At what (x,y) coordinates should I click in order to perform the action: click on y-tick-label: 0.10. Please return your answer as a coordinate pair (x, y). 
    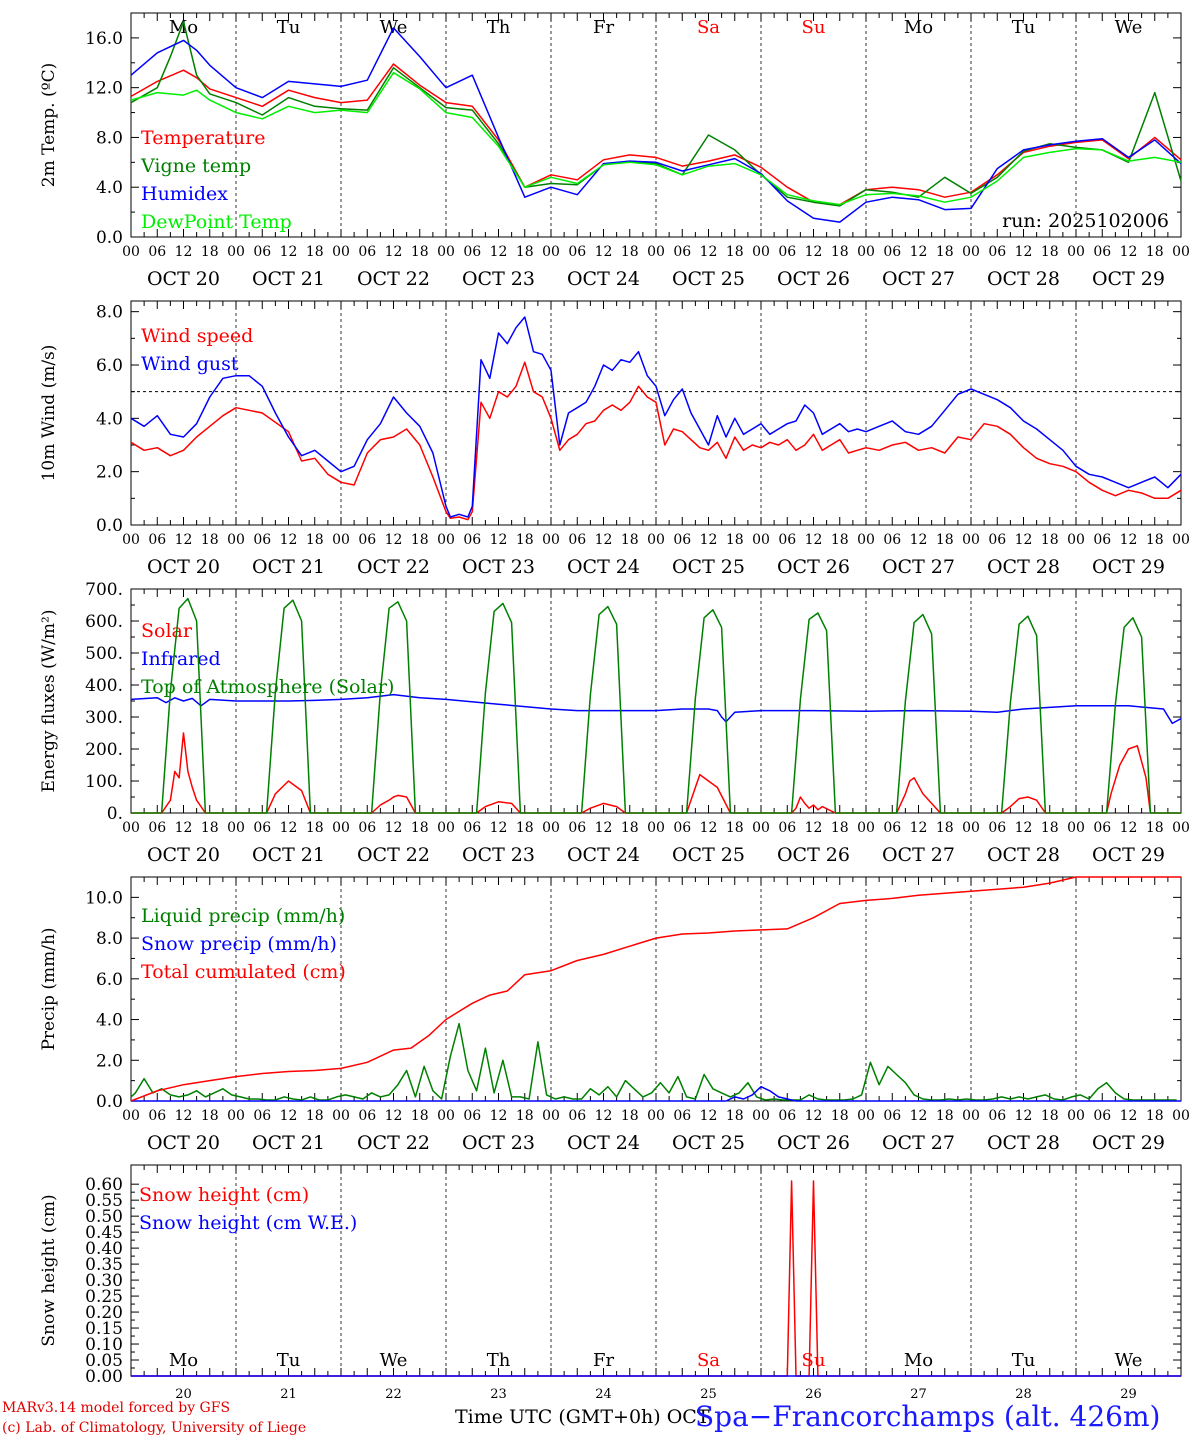
    Looking at the image, I should click on (104, 1345).